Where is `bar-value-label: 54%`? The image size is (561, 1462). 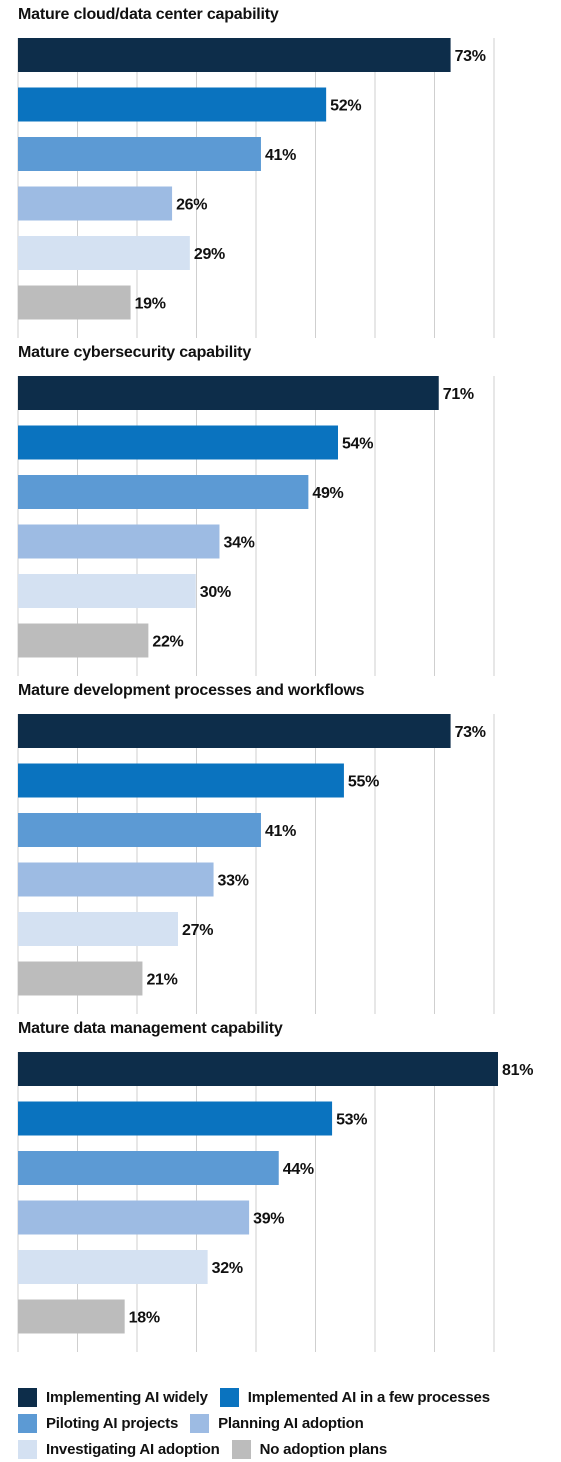
bar-value-label: 54% is located at coordinates (357, 444).